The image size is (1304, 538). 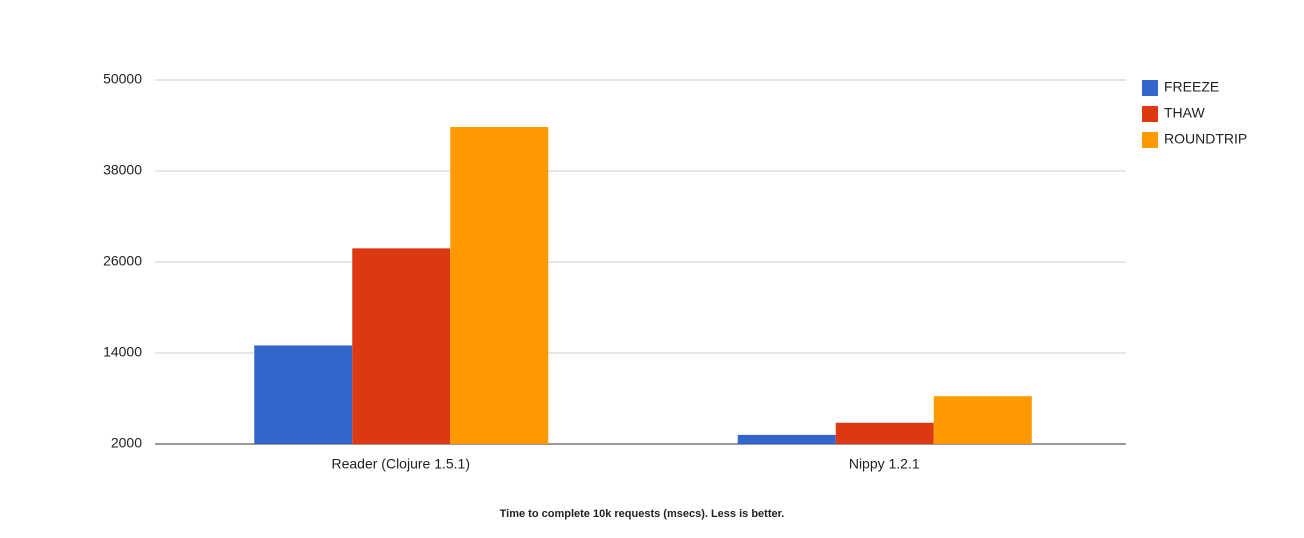 I want to click on y-tick-label: 26000, so click(x=122, y=261).